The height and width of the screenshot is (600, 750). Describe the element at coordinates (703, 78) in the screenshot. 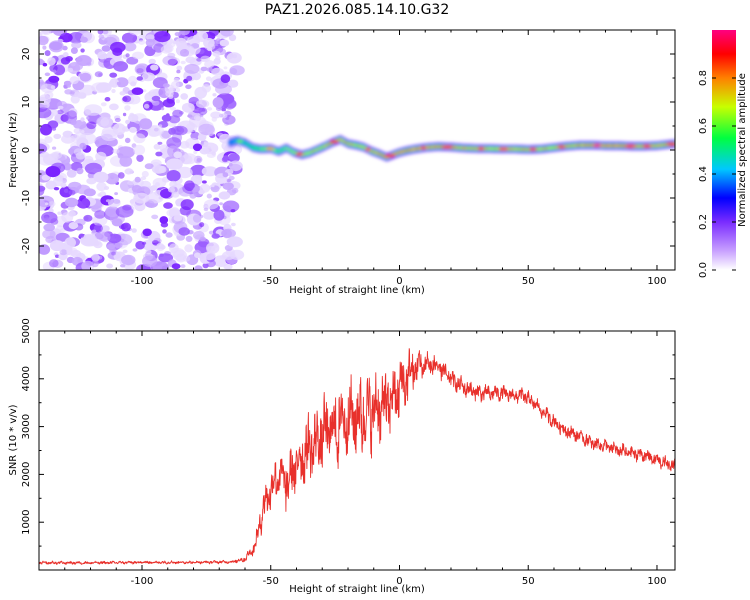

I see `colorbar-tick-label: 0.8` at that location.